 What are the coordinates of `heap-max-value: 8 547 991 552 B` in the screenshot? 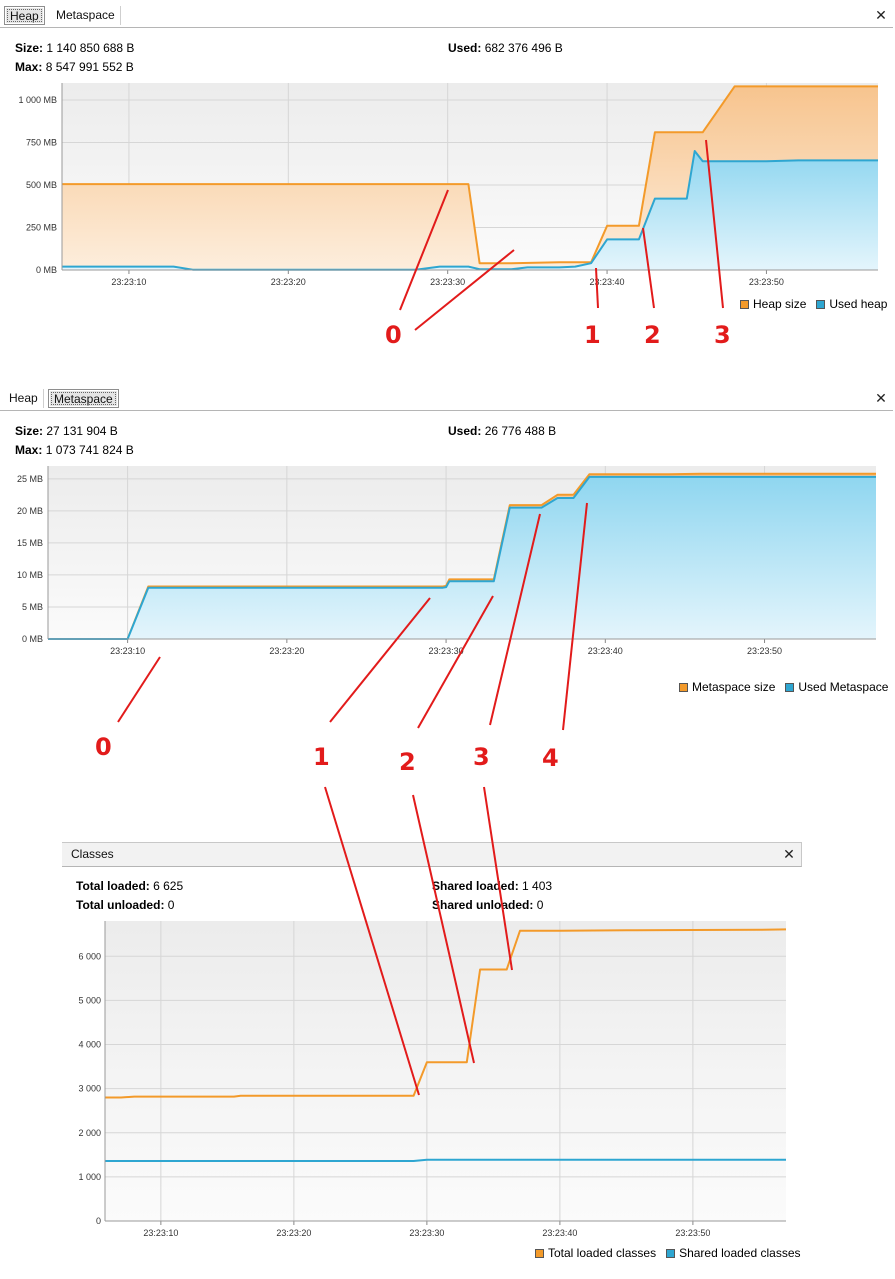 It's located at (89, 67).